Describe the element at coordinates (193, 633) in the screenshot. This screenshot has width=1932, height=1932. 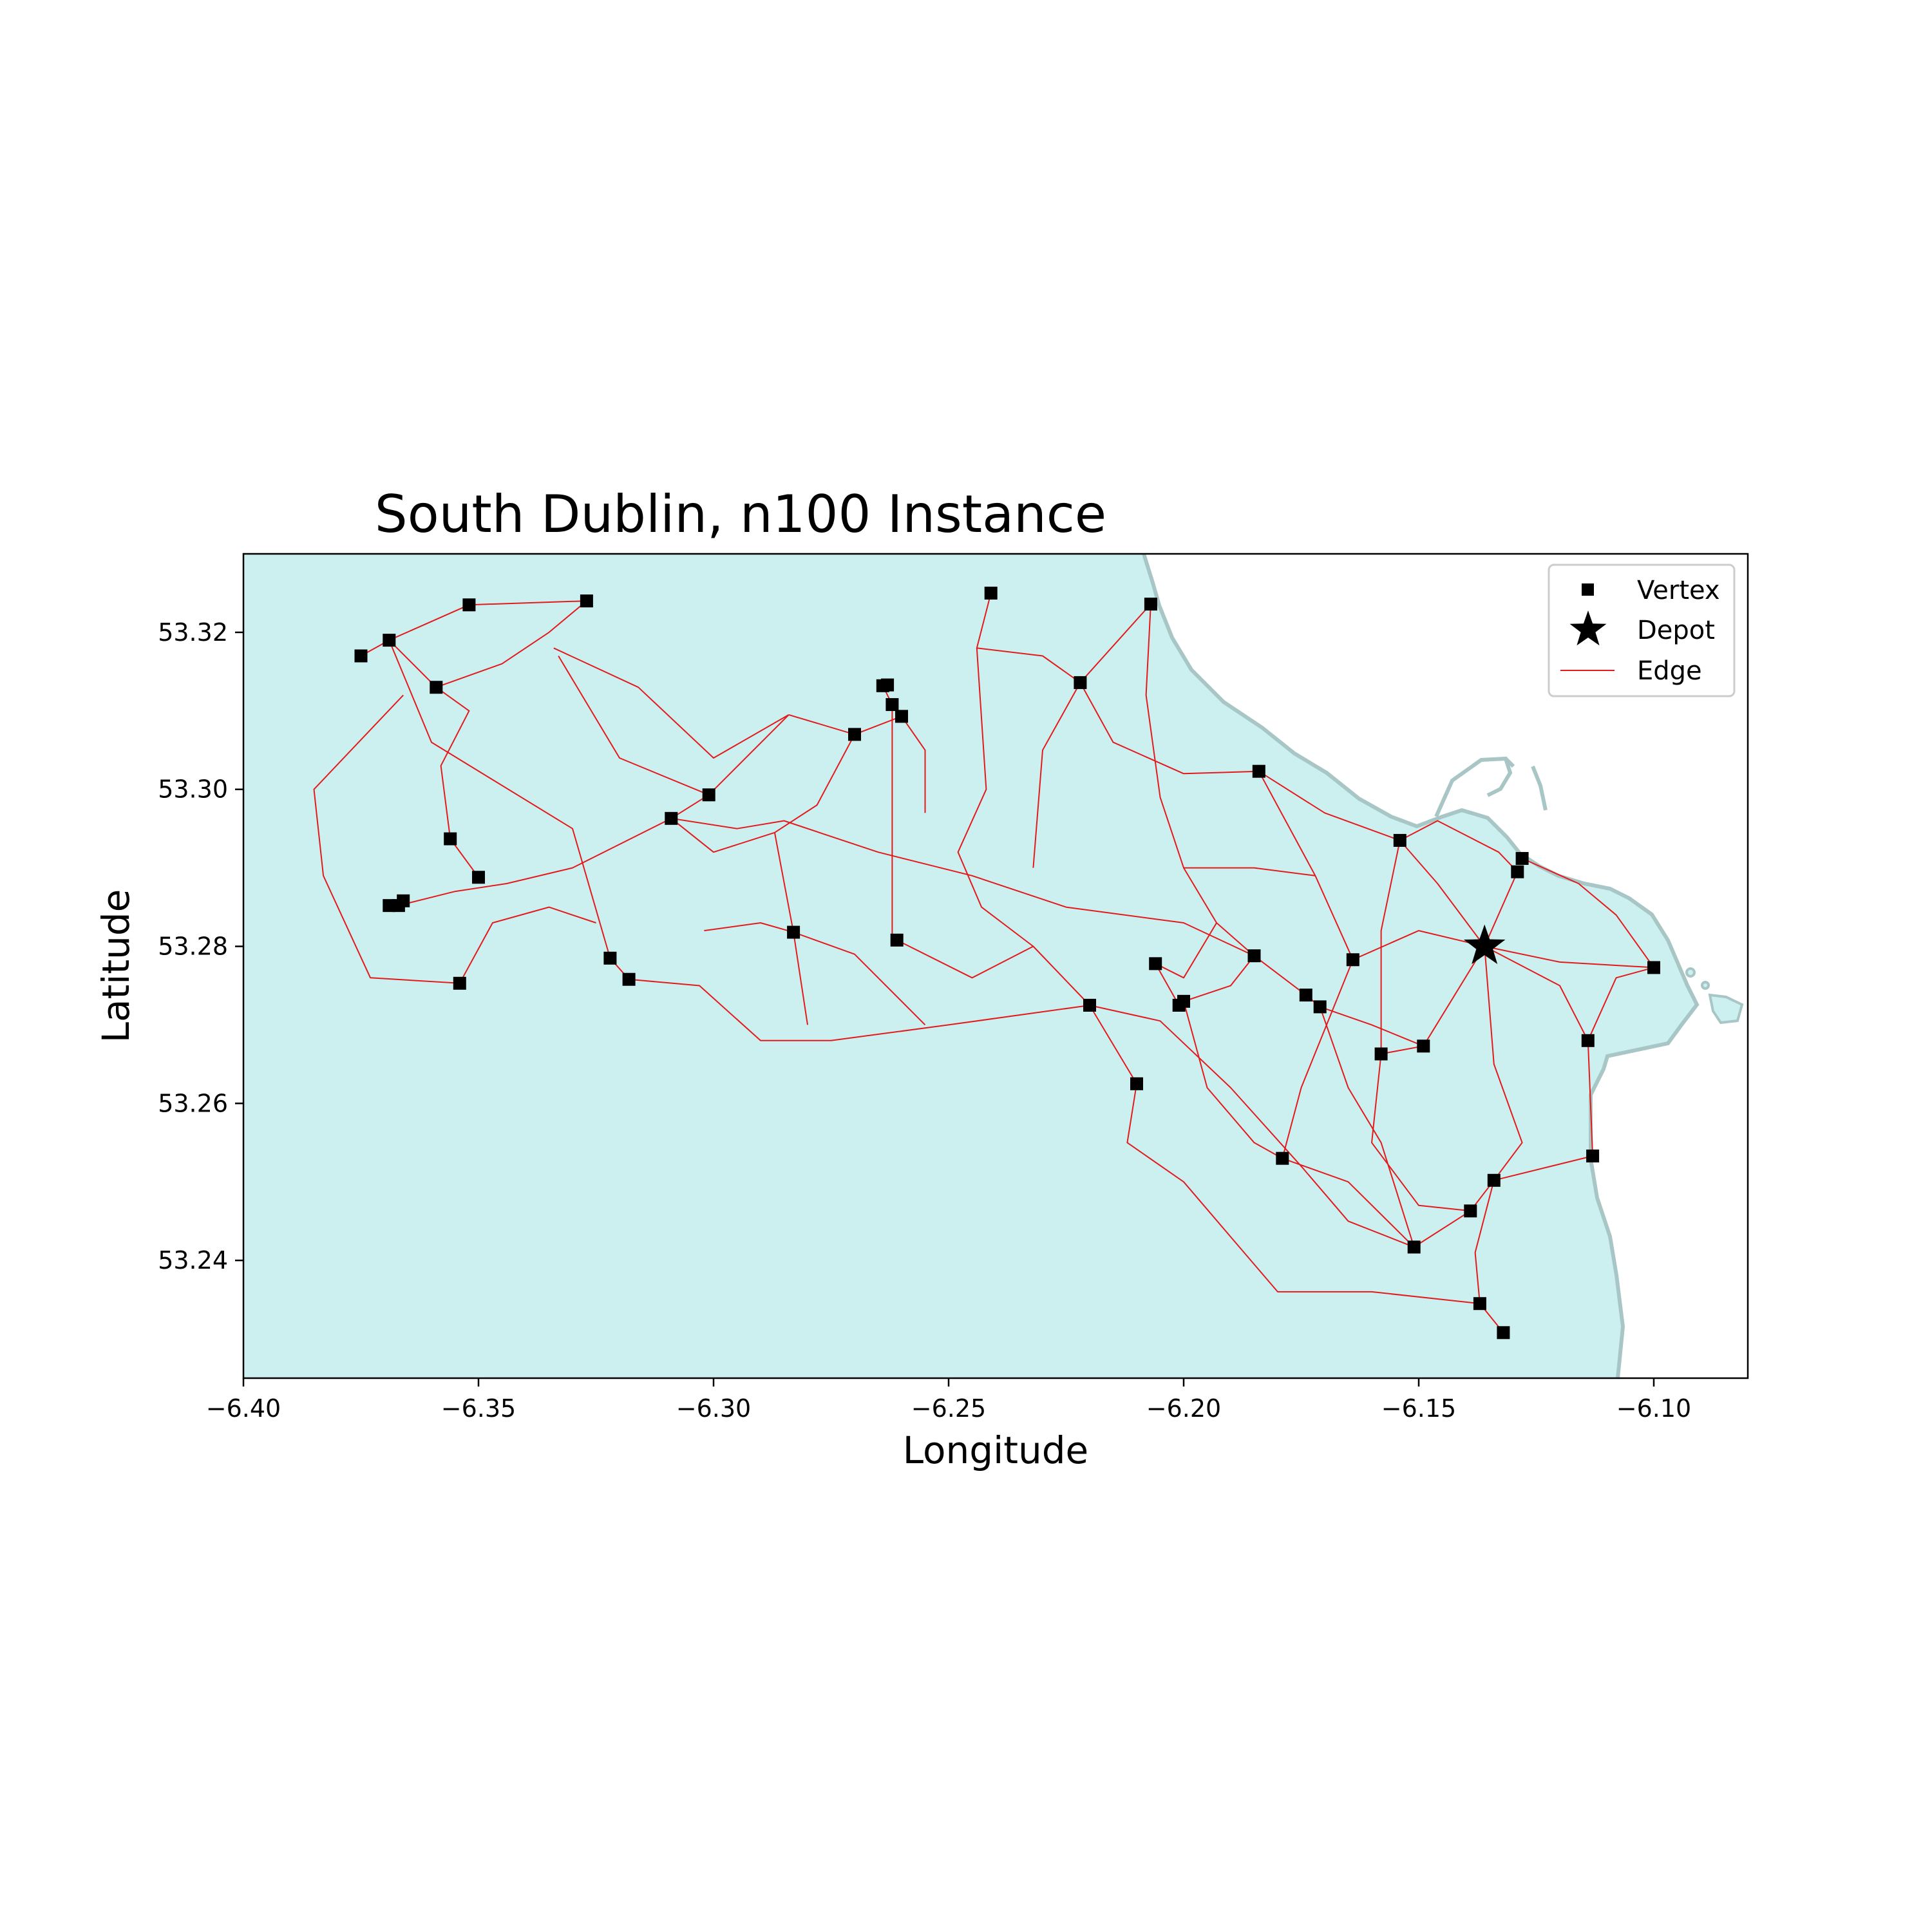
I see `y-tick-label: 53.32` at that location.